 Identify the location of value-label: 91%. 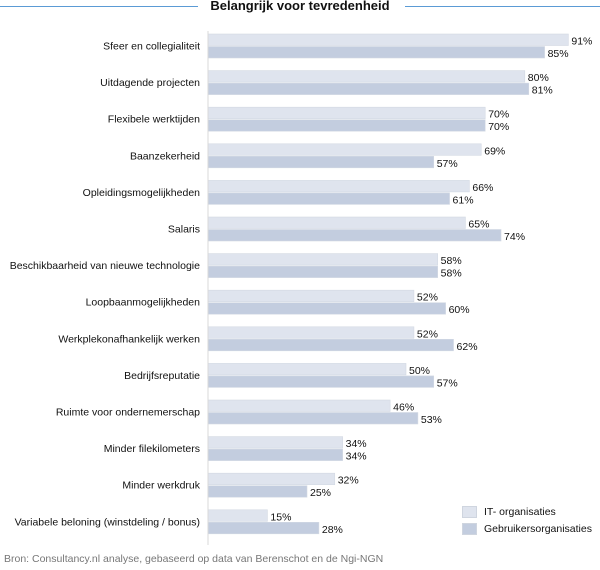
(581, 42).